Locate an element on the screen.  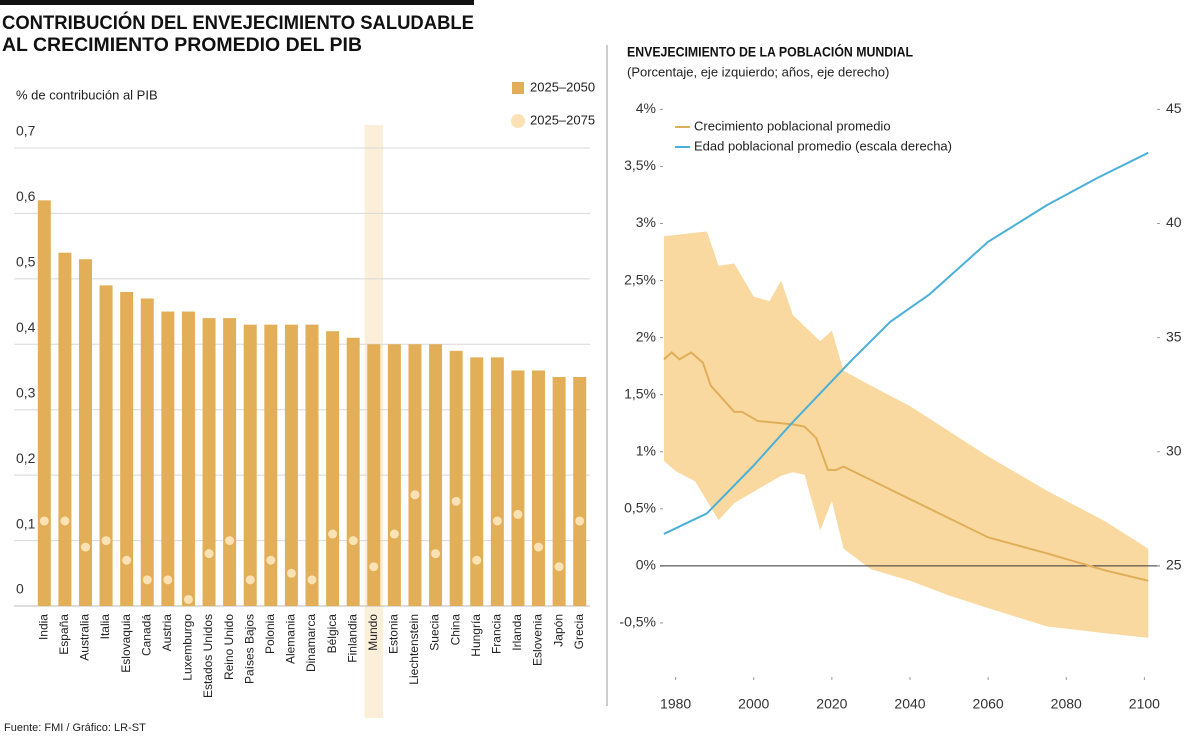
y-tick-label: 2% is located at coordinates (646, 336).